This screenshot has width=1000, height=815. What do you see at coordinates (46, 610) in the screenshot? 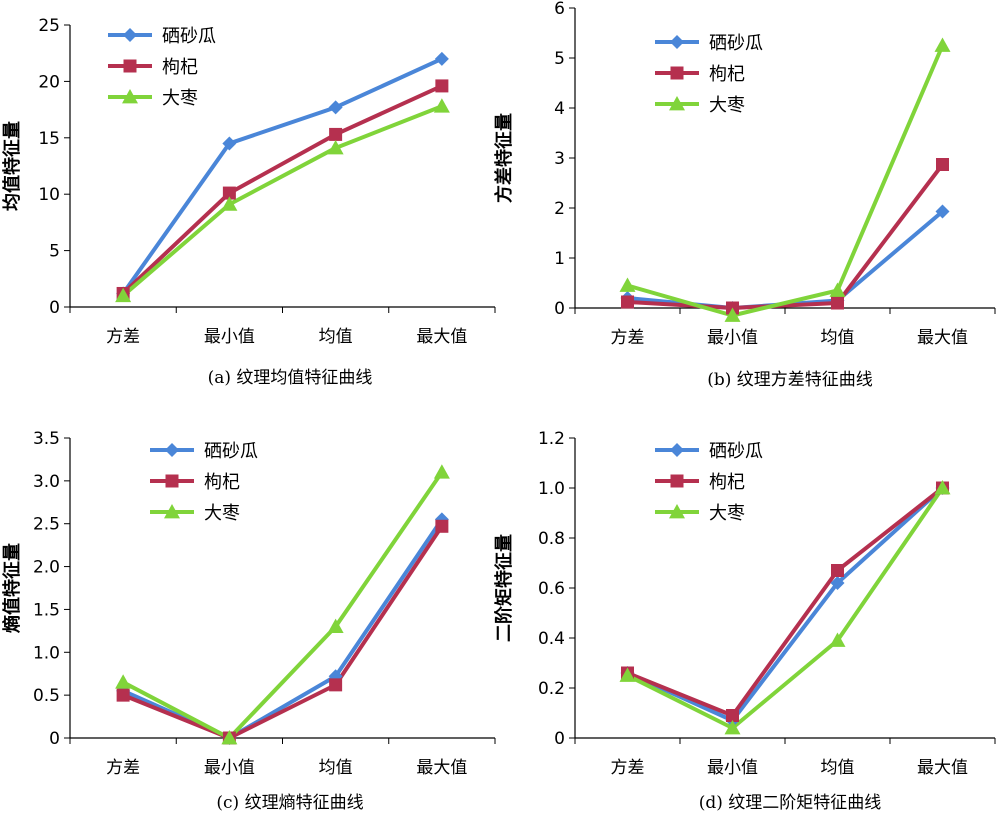
I see `y-tick-label: 1.5` at bounding box center [46, 610].